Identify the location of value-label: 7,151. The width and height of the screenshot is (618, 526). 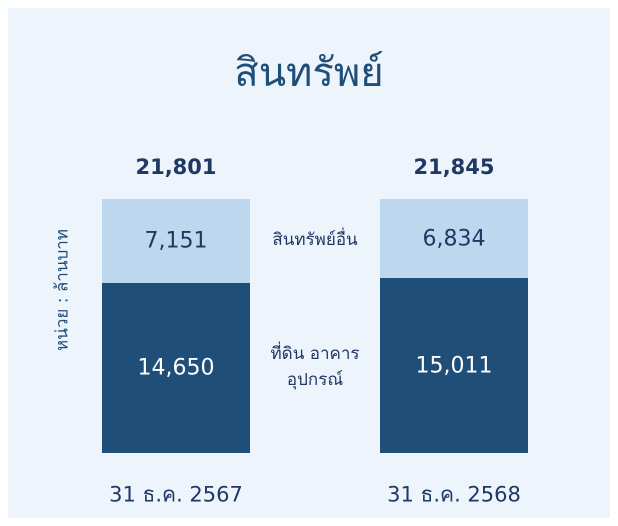
(176, 241).